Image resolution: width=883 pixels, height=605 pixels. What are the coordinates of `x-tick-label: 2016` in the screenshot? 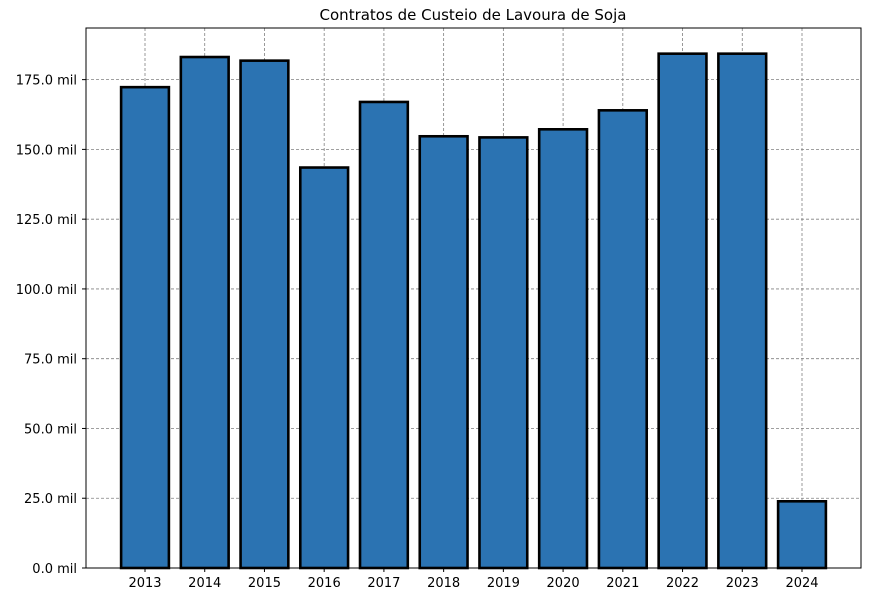 It's located at (324, 583).